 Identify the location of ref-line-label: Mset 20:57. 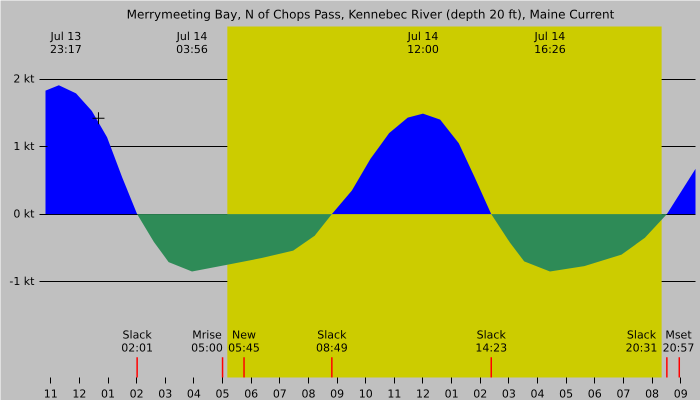
(678, 341).